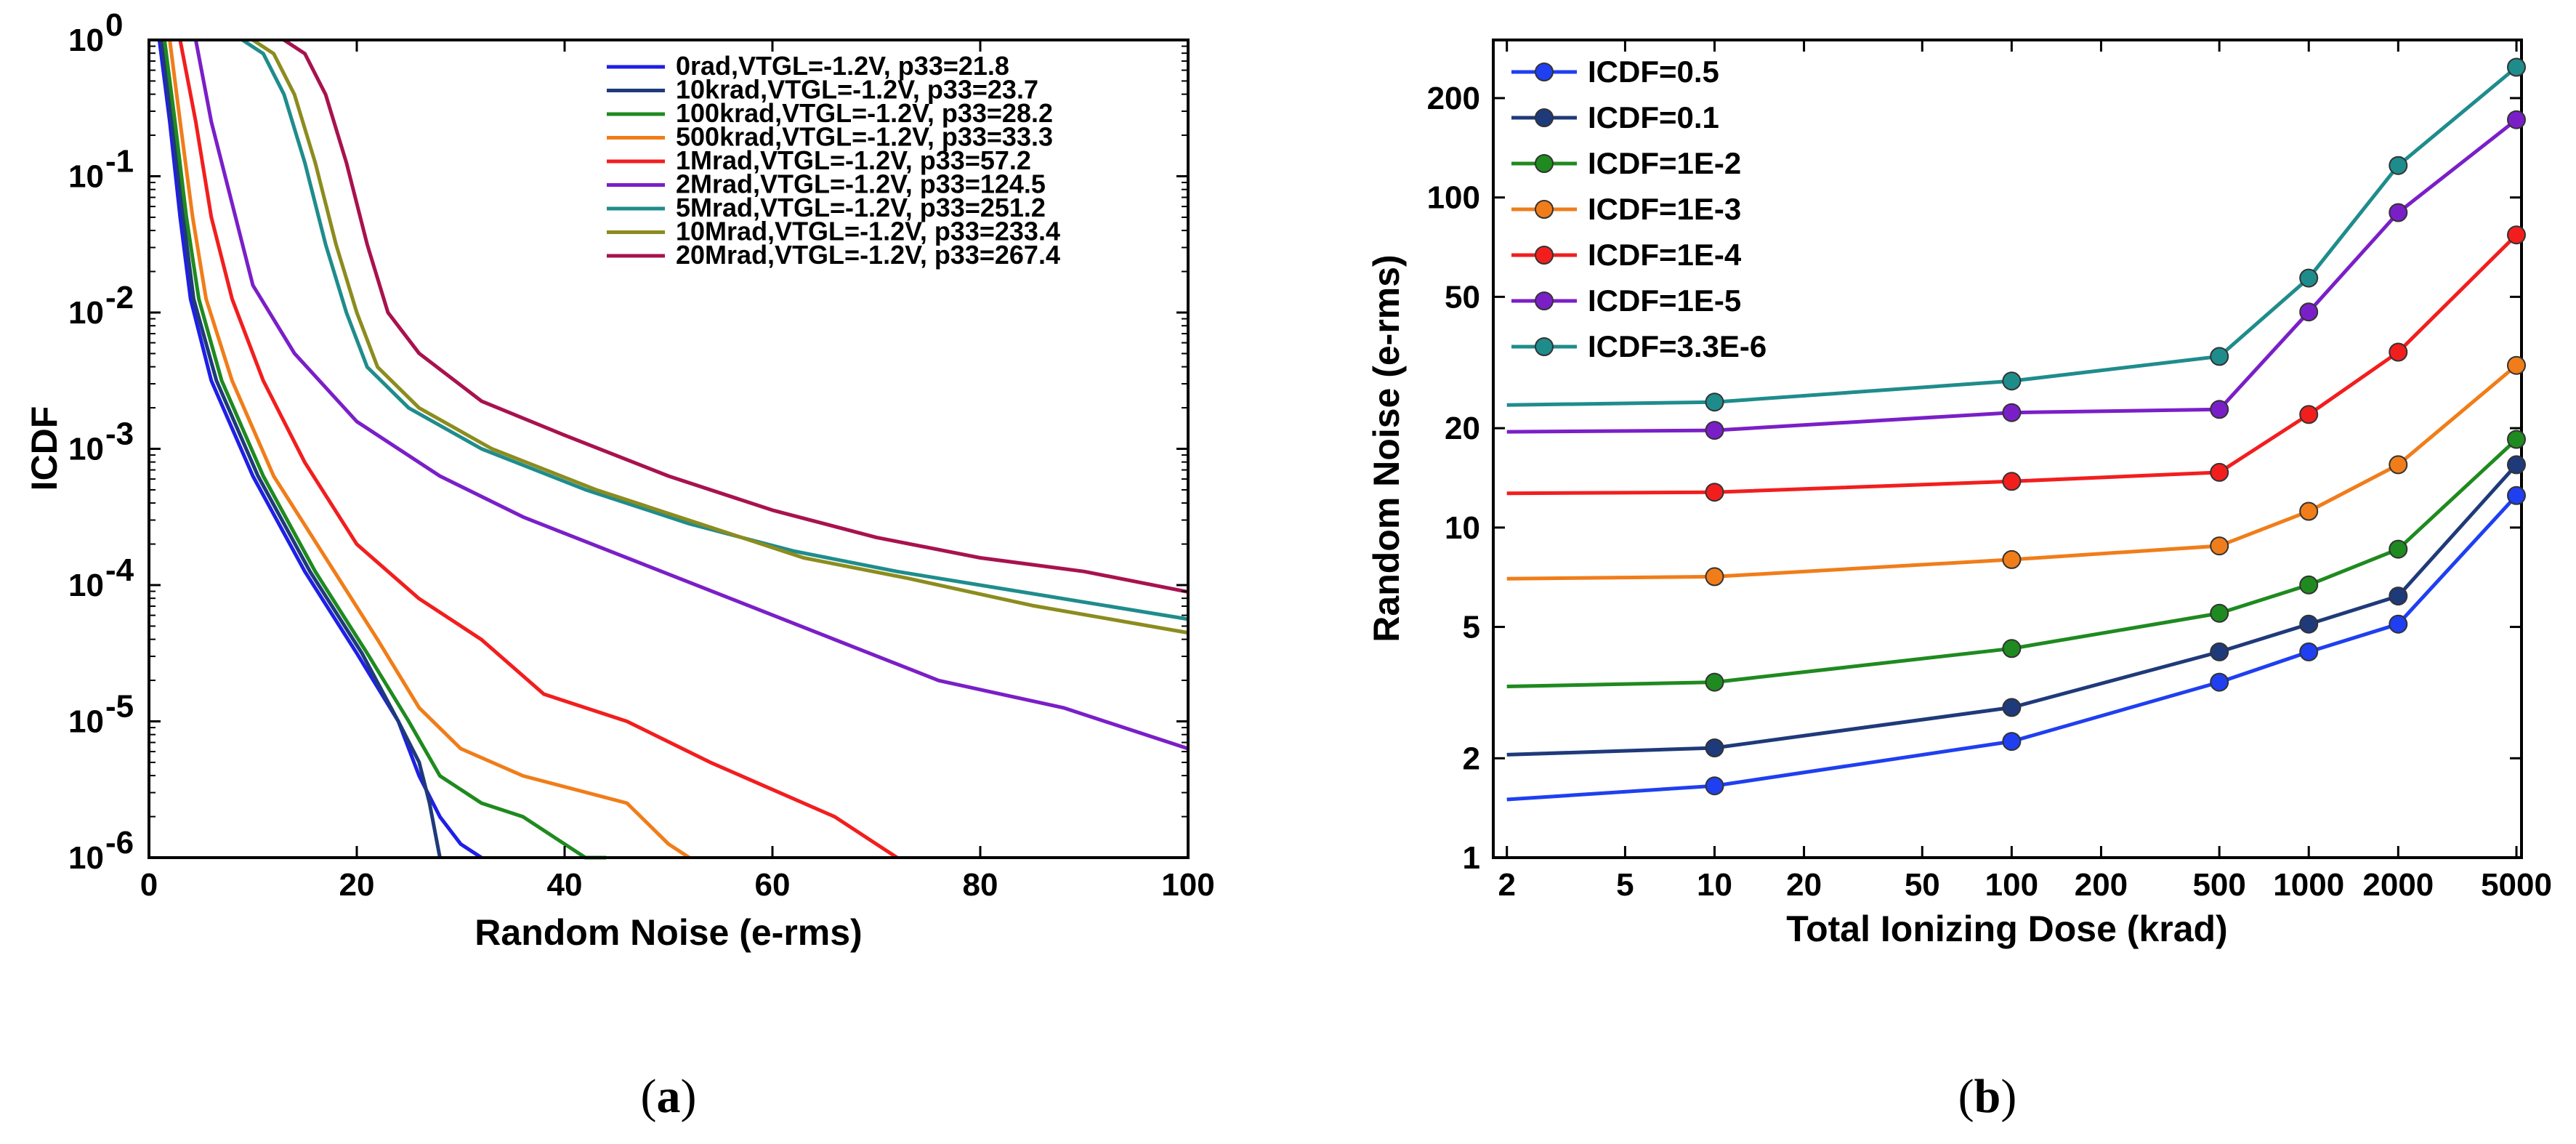 This screenshot has width=2576, height=1144. Describe the element at coordinates (2517, 885) in the screenshot. I see `b-xtick-label: 5000` at that location.